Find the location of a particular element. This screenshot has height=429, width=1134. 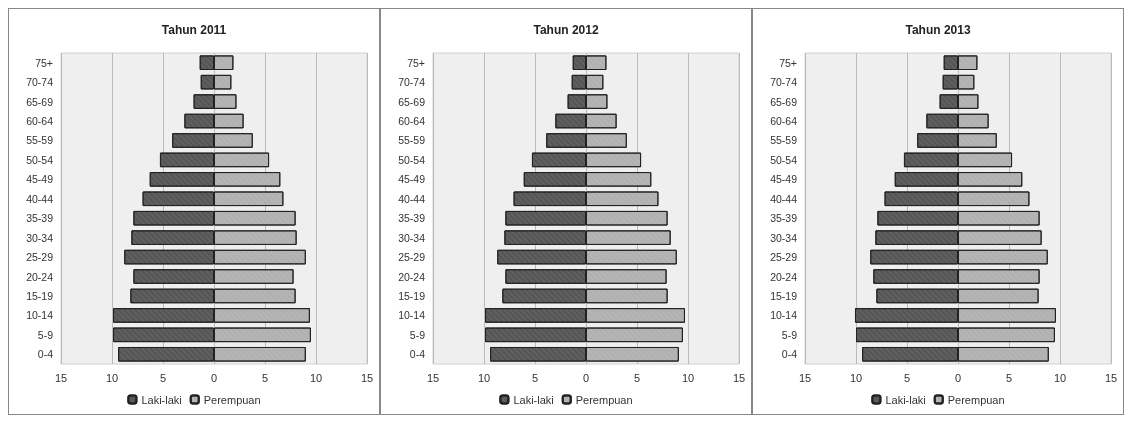

chart-title: Tahun 2011 is located at coordinates (194, 30).